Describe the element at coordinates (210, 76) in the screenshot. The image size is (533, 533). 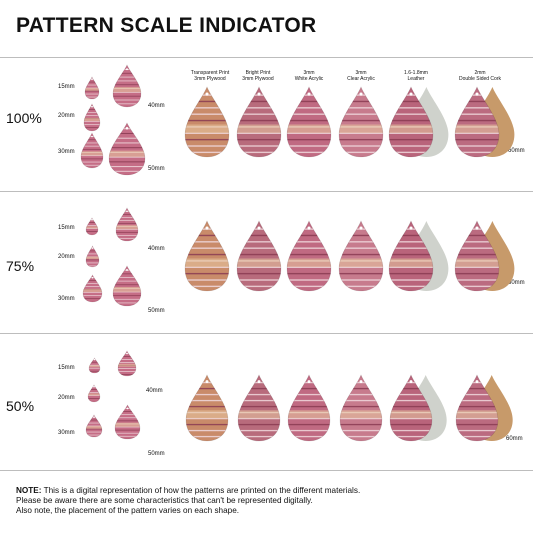
I see `material-label-transparent-plywood: Transparent Print 3mm Plywood` at that location.